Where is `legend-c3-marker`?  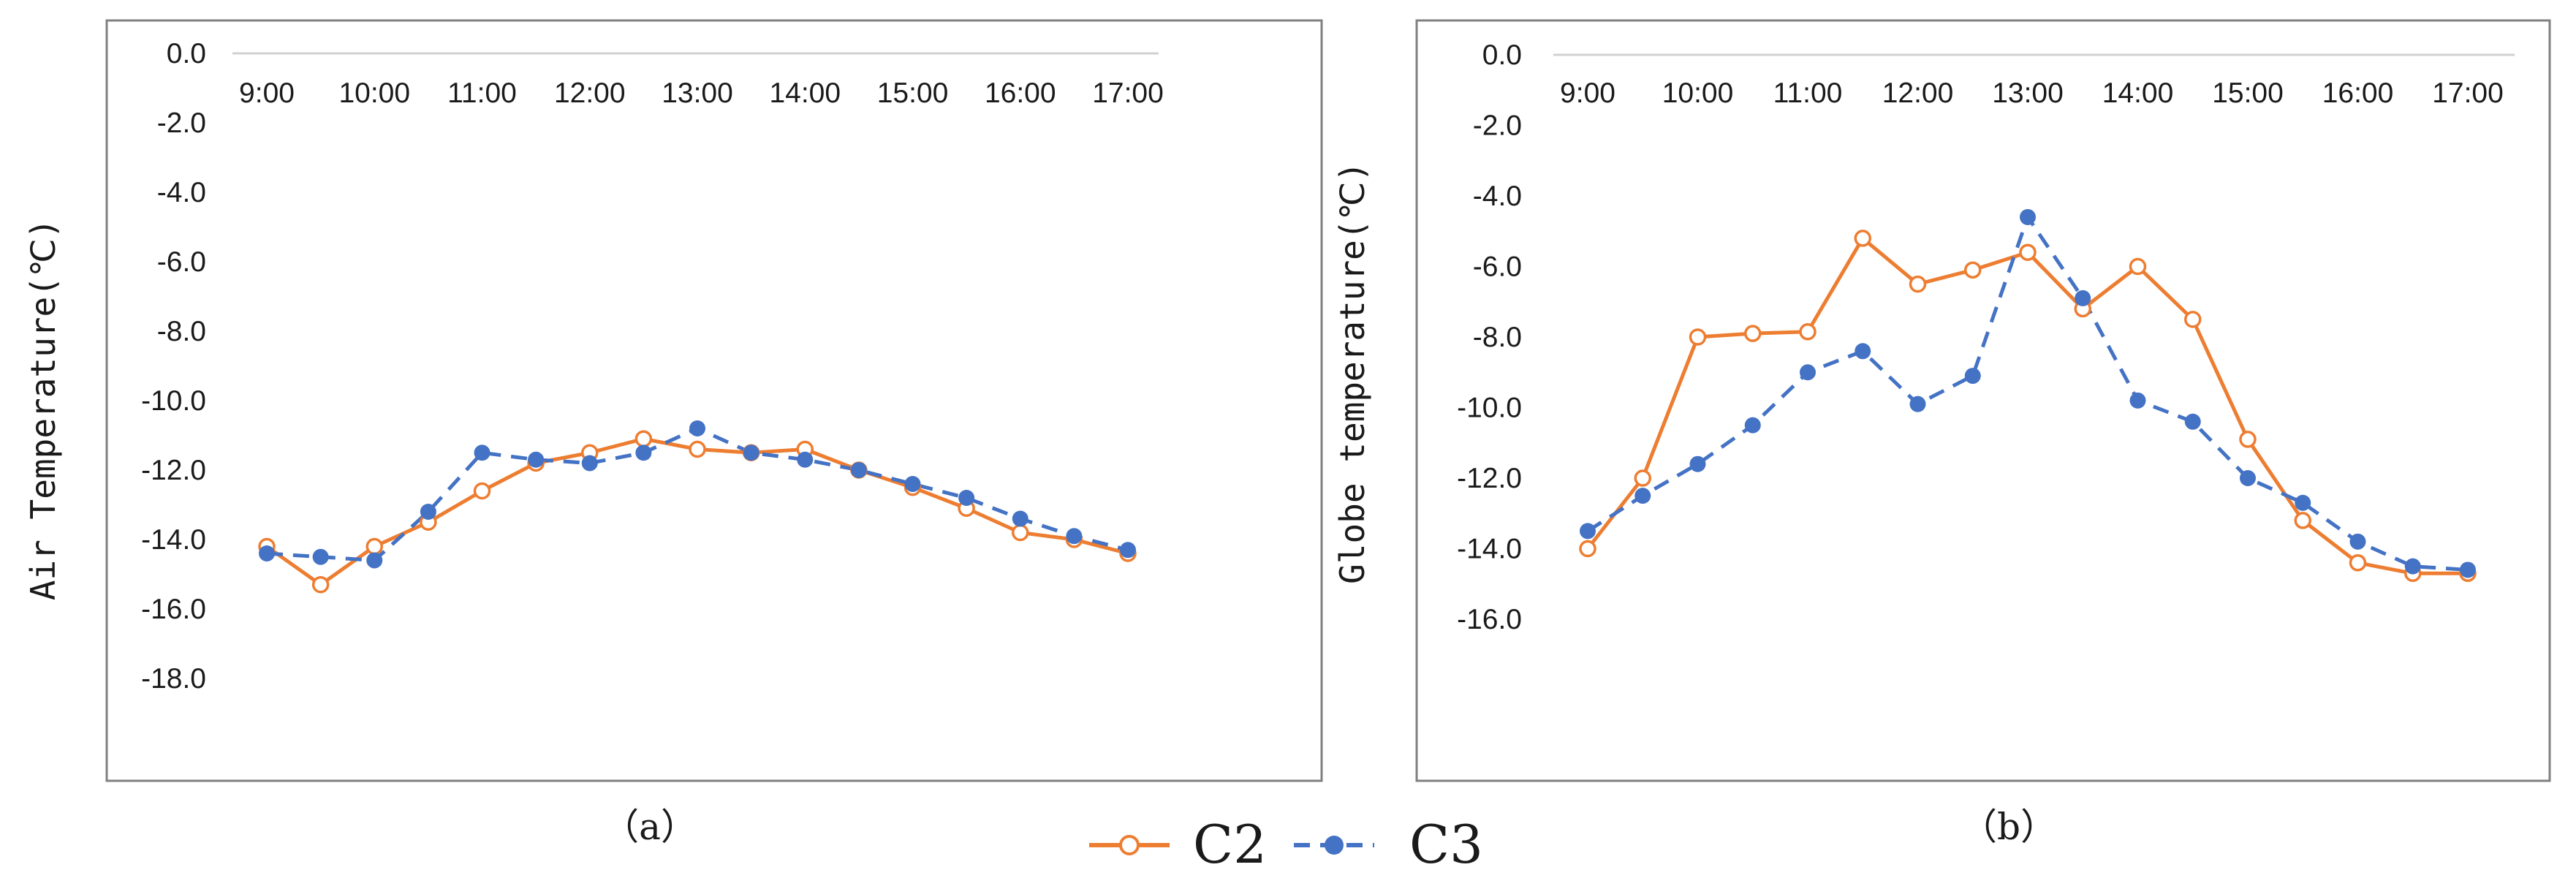 legend-c3-marker is located at coordinates (1334, 846).